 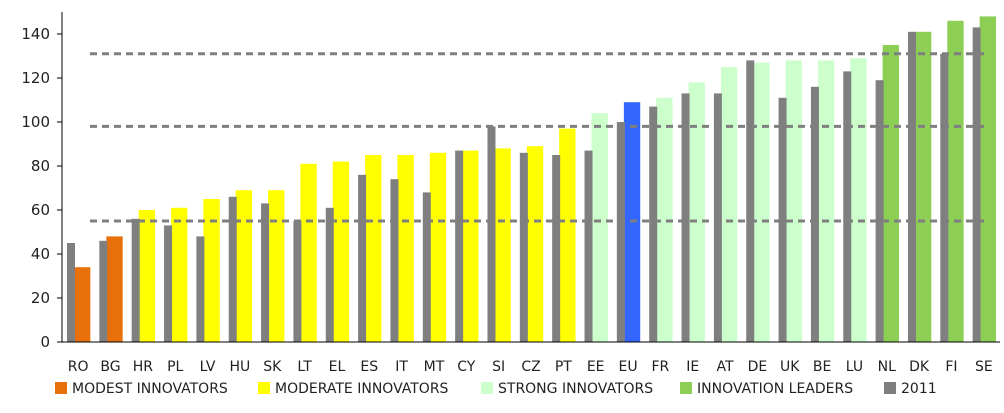 What do you see at coordinates (308, 252) in the screenshot?
I see `bar-lt` at bounding box center [308, 252].